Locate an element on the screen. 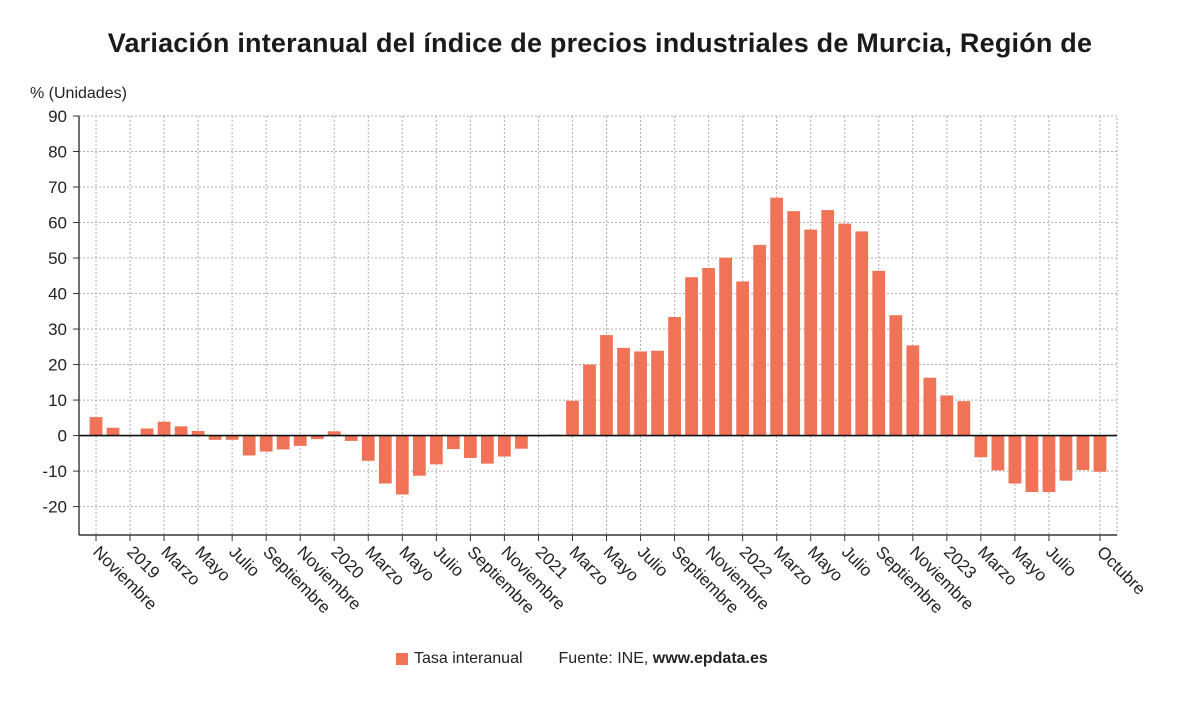  y-tick-label: 50 is located at coordinates (57, 258).